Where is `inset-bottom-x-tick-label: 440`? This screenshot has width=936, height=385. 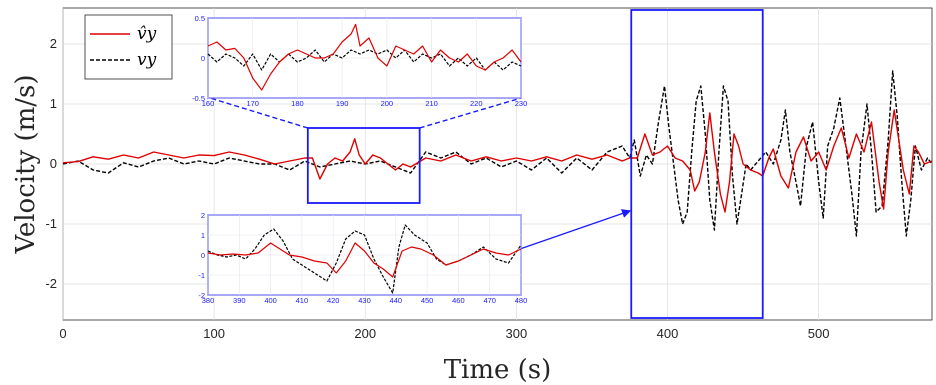
inset-bottom-x-tick-label: 440 is located at coordinates (396, 300).